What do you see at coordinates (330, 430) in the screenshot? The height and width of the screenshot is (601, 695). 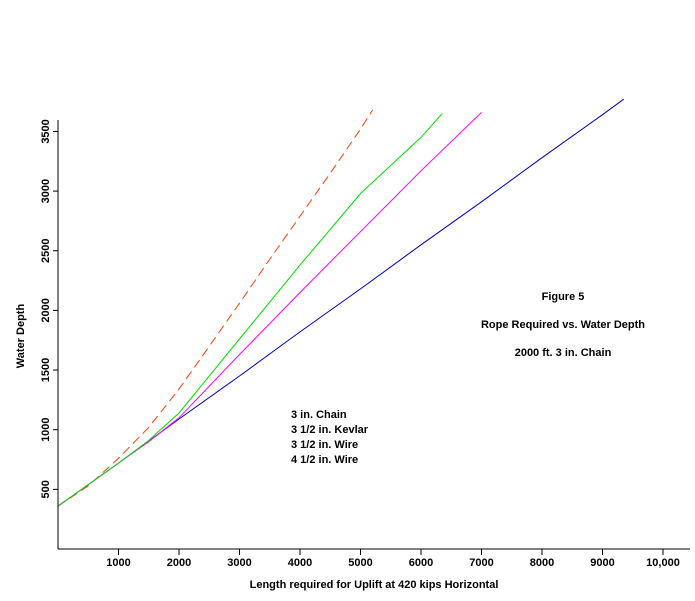 I see `legend-entry-kevlar: 3 1/2 in. Kevlar` at bounding box center [330, 430].